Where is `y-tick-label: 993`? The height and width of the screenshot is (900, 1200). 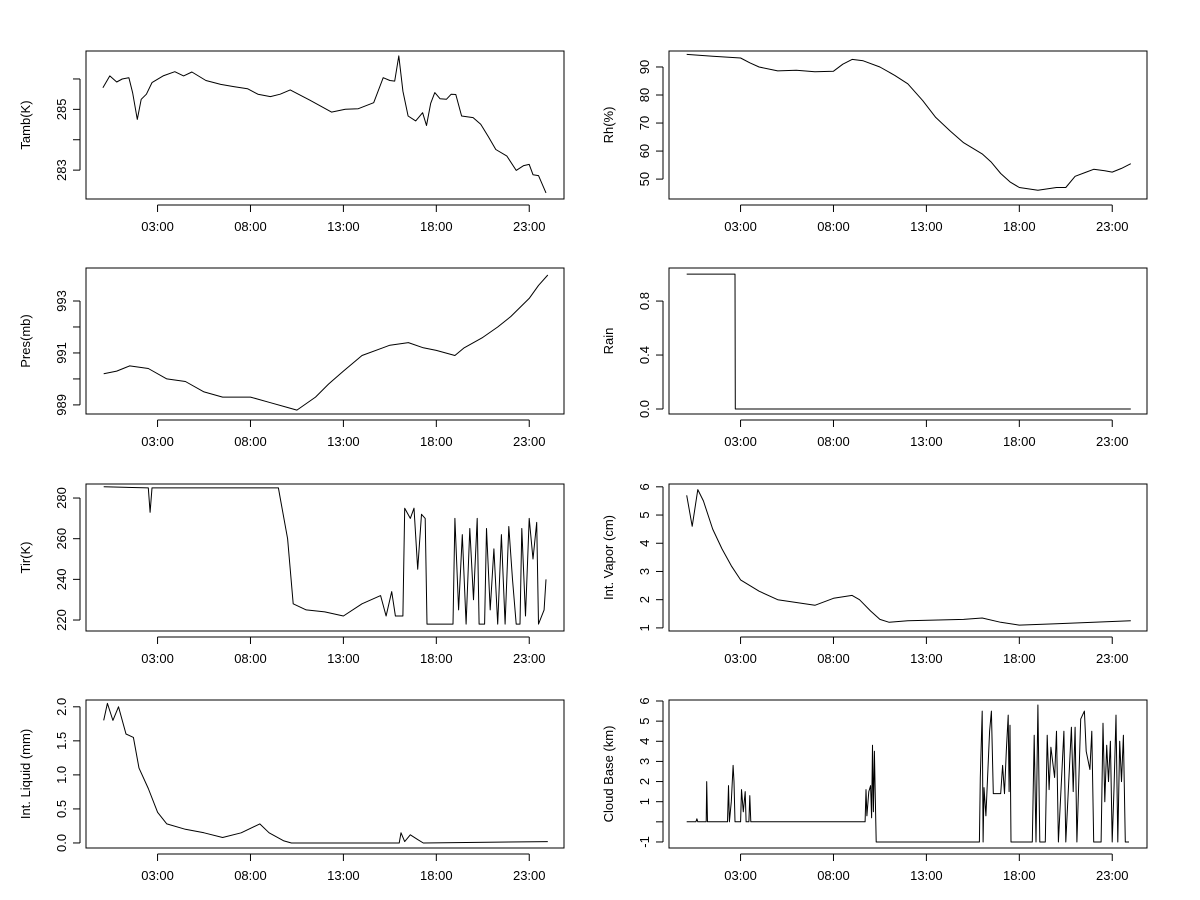
y-tick-label: 993 is located at coordinates (61, 301).